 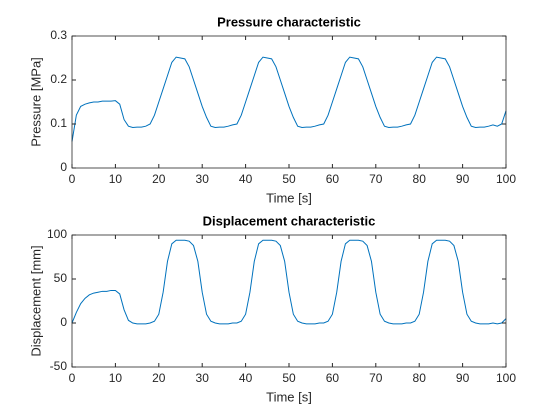 I want to click on y-tick-label: 0.3, so click(x=58, y=35).